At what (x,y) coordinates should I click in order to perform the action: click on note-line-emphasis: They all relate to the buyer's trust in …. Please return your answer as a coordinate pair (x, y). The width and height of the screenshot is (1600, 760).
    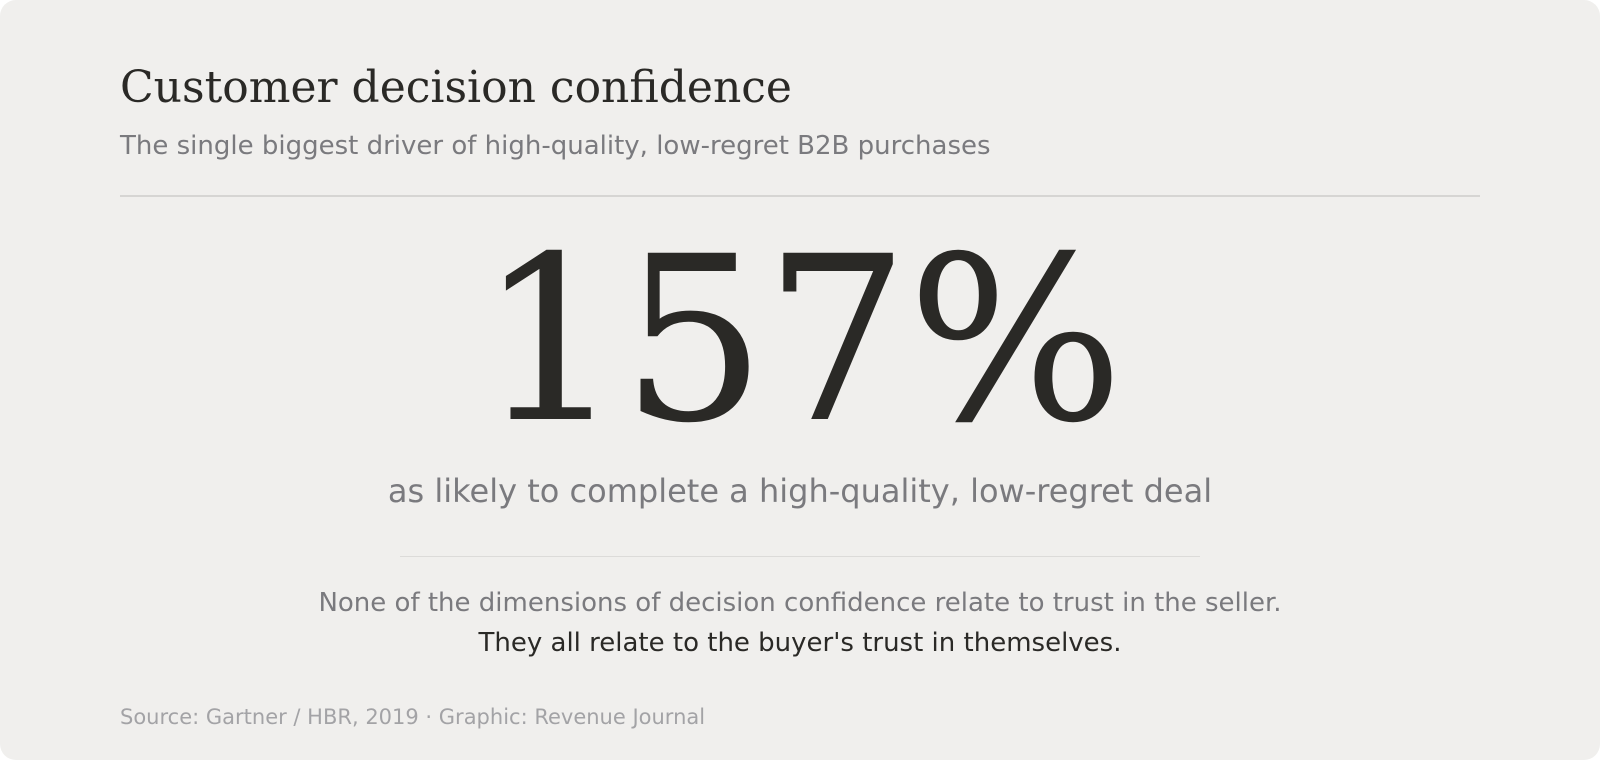
    Looking at the image, I should click on (800, 643).